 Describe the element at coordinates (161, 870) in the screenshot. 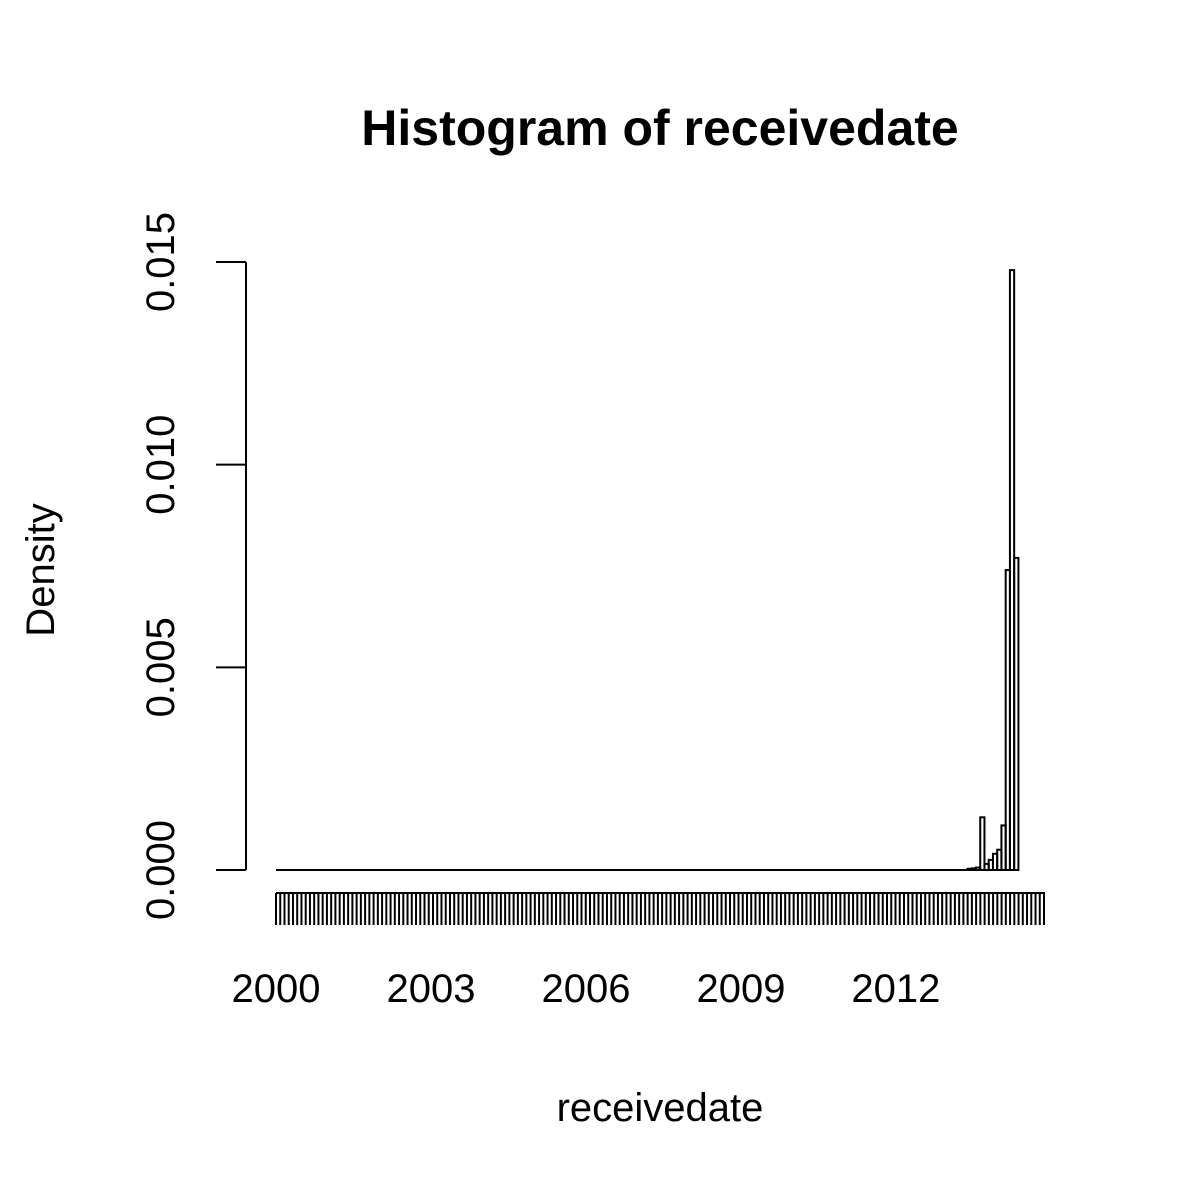

I see `y-tick-label: 0.000` at that location.